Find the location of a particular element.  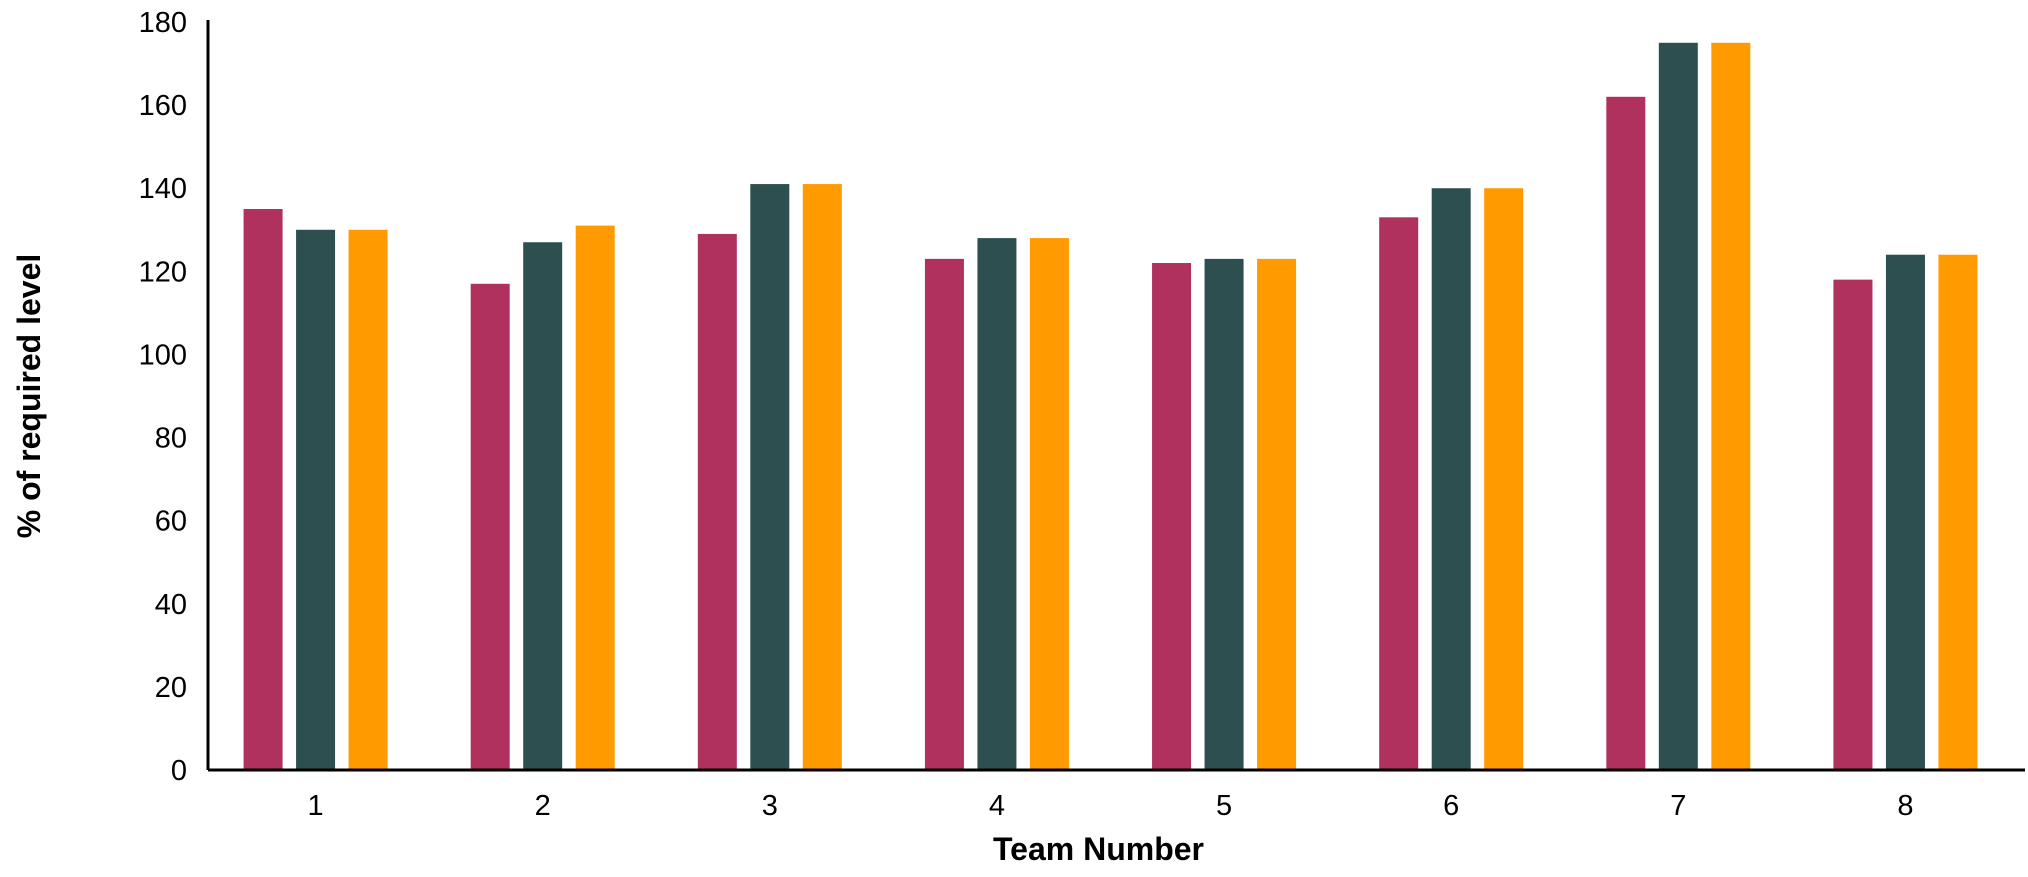

x-tick-label: 5 is located at coordinates (1224, 806).